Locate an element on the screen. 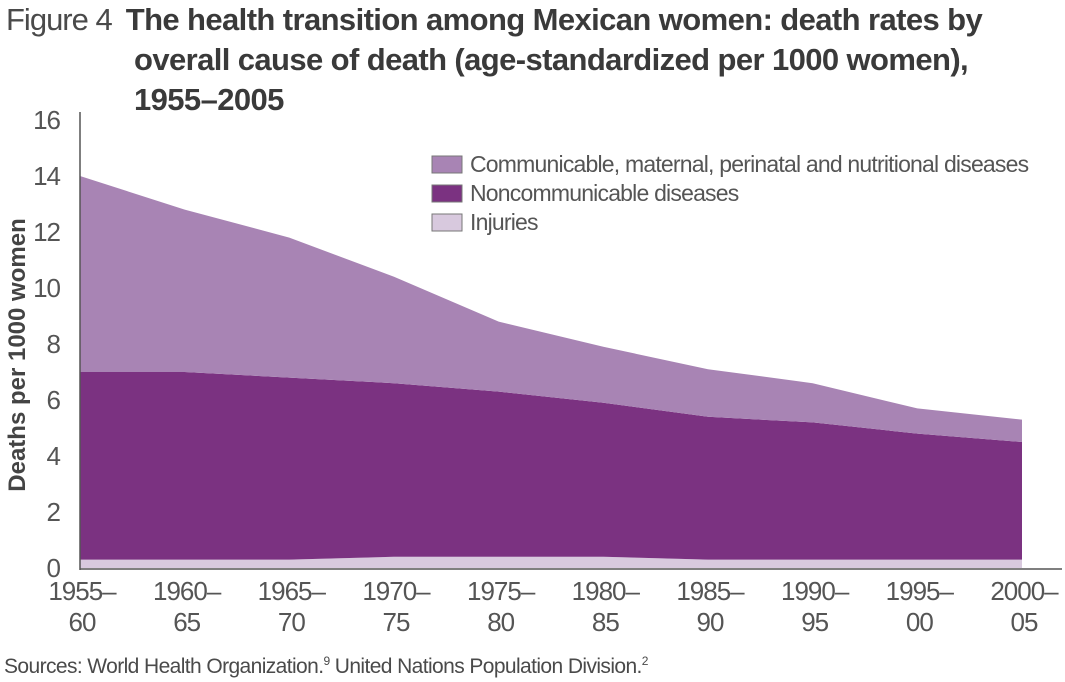 This screenshot has height=682, width=1065. x-tick-label-bottom: 90 is located at coordinates (710, 622).